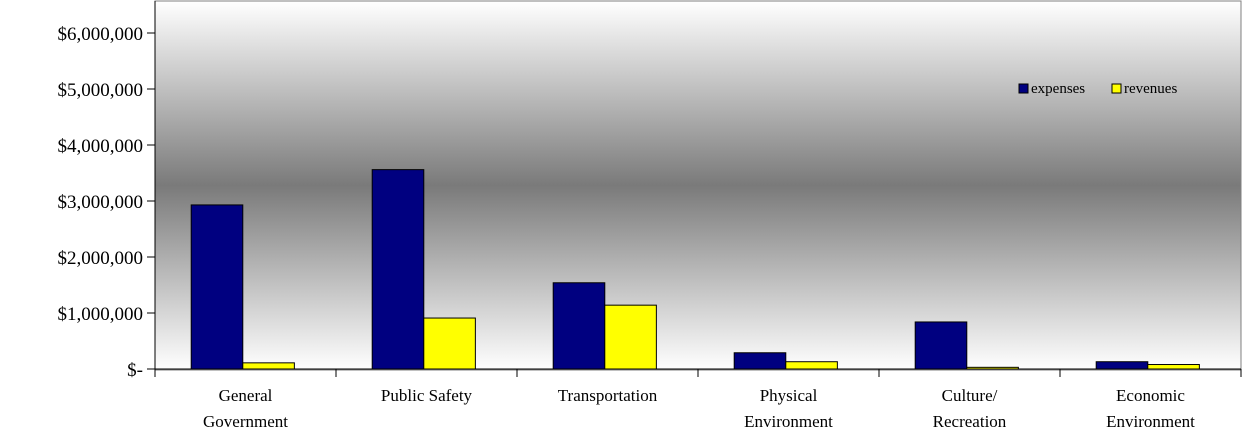 This screenshot has width=1252, height=436. I want to click on x-category-label-line: Public Safety, so click(427, 395).